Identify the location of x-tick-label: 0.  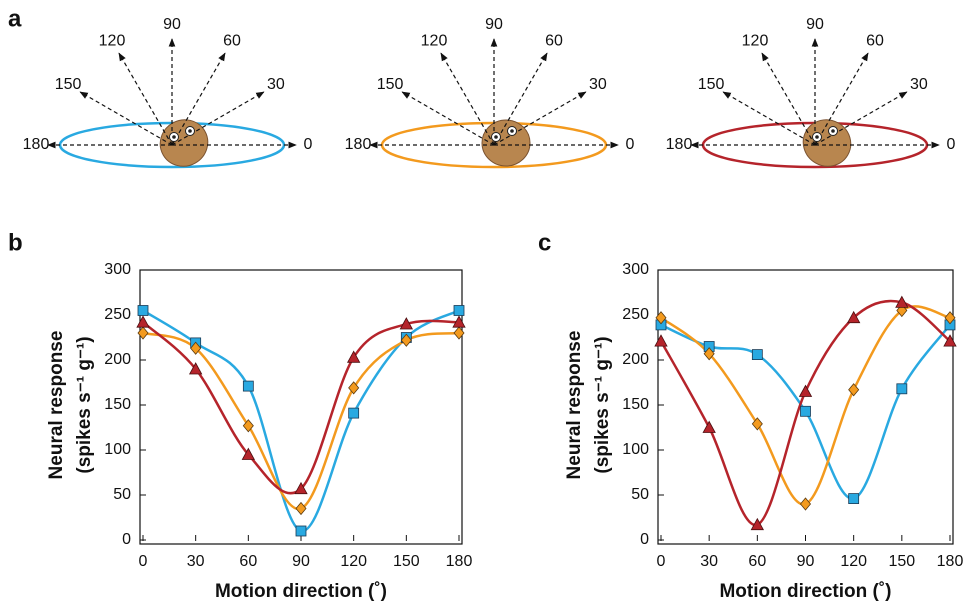
(661, 561).